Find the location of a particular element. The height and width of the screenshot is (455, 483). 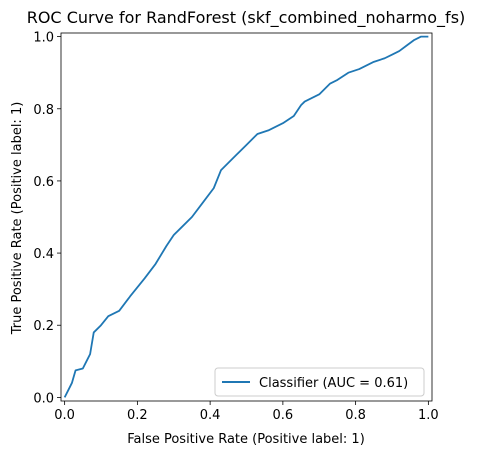

y-axis-ticks: 0.0 0.2 0.4 0.6 0.8 1.0 is located at coordinates (47, 218).